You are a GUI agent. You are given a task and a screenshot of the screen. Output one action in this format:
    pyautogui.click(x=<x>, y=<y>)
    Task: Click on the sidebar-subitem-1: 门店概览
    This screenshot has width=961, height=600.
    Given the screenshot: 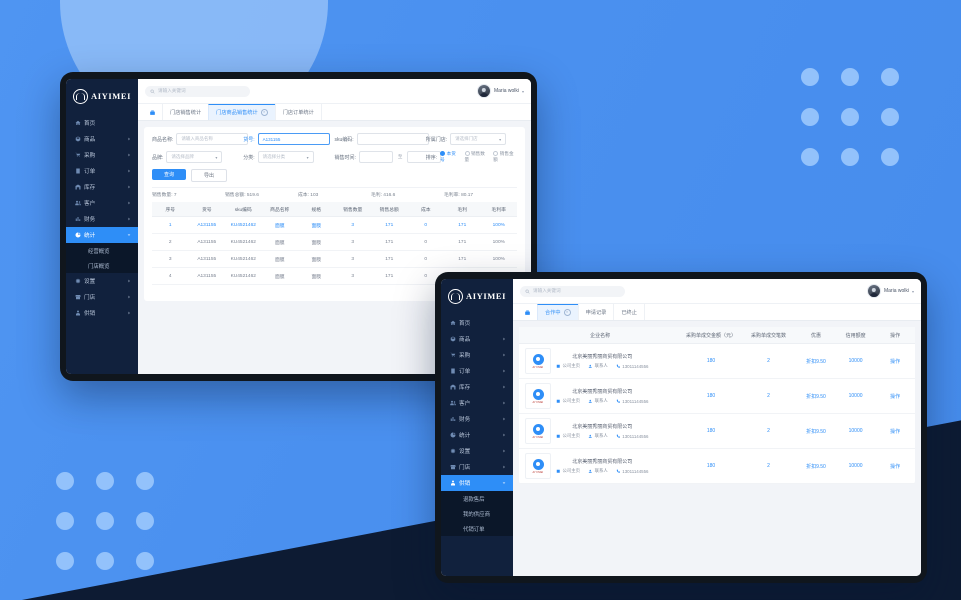 What is the action you would take?
    pyautogui.click(x=102, y=265)
    